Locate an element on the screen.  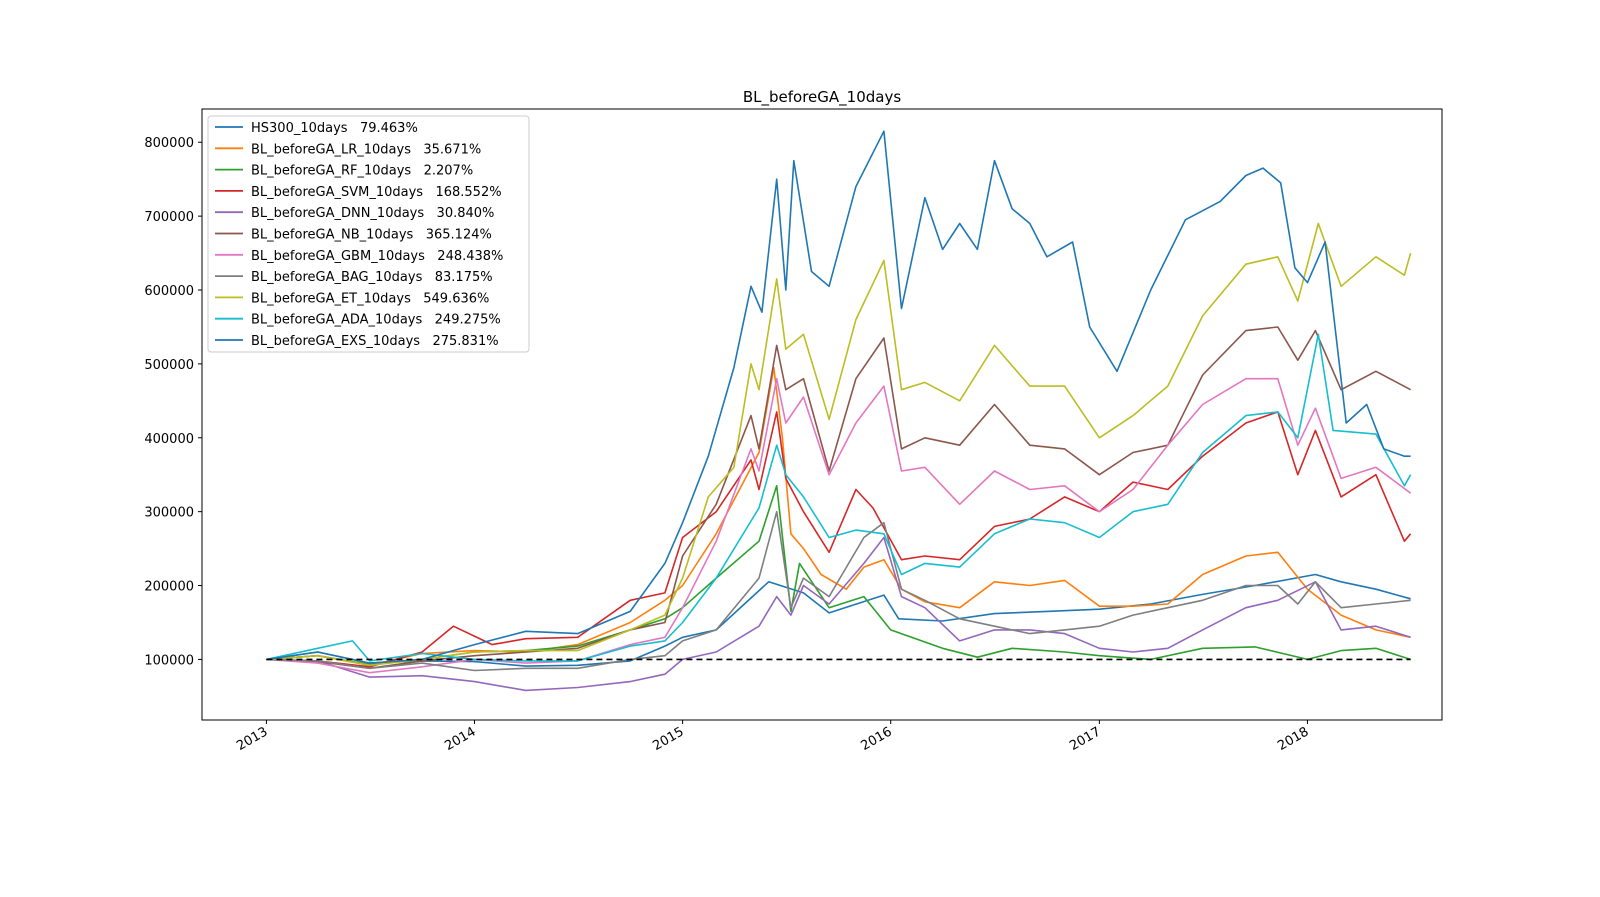
legend-entry: BL_beforeGA_SVM_10days 168.552% is located at coordinates (376, 192).